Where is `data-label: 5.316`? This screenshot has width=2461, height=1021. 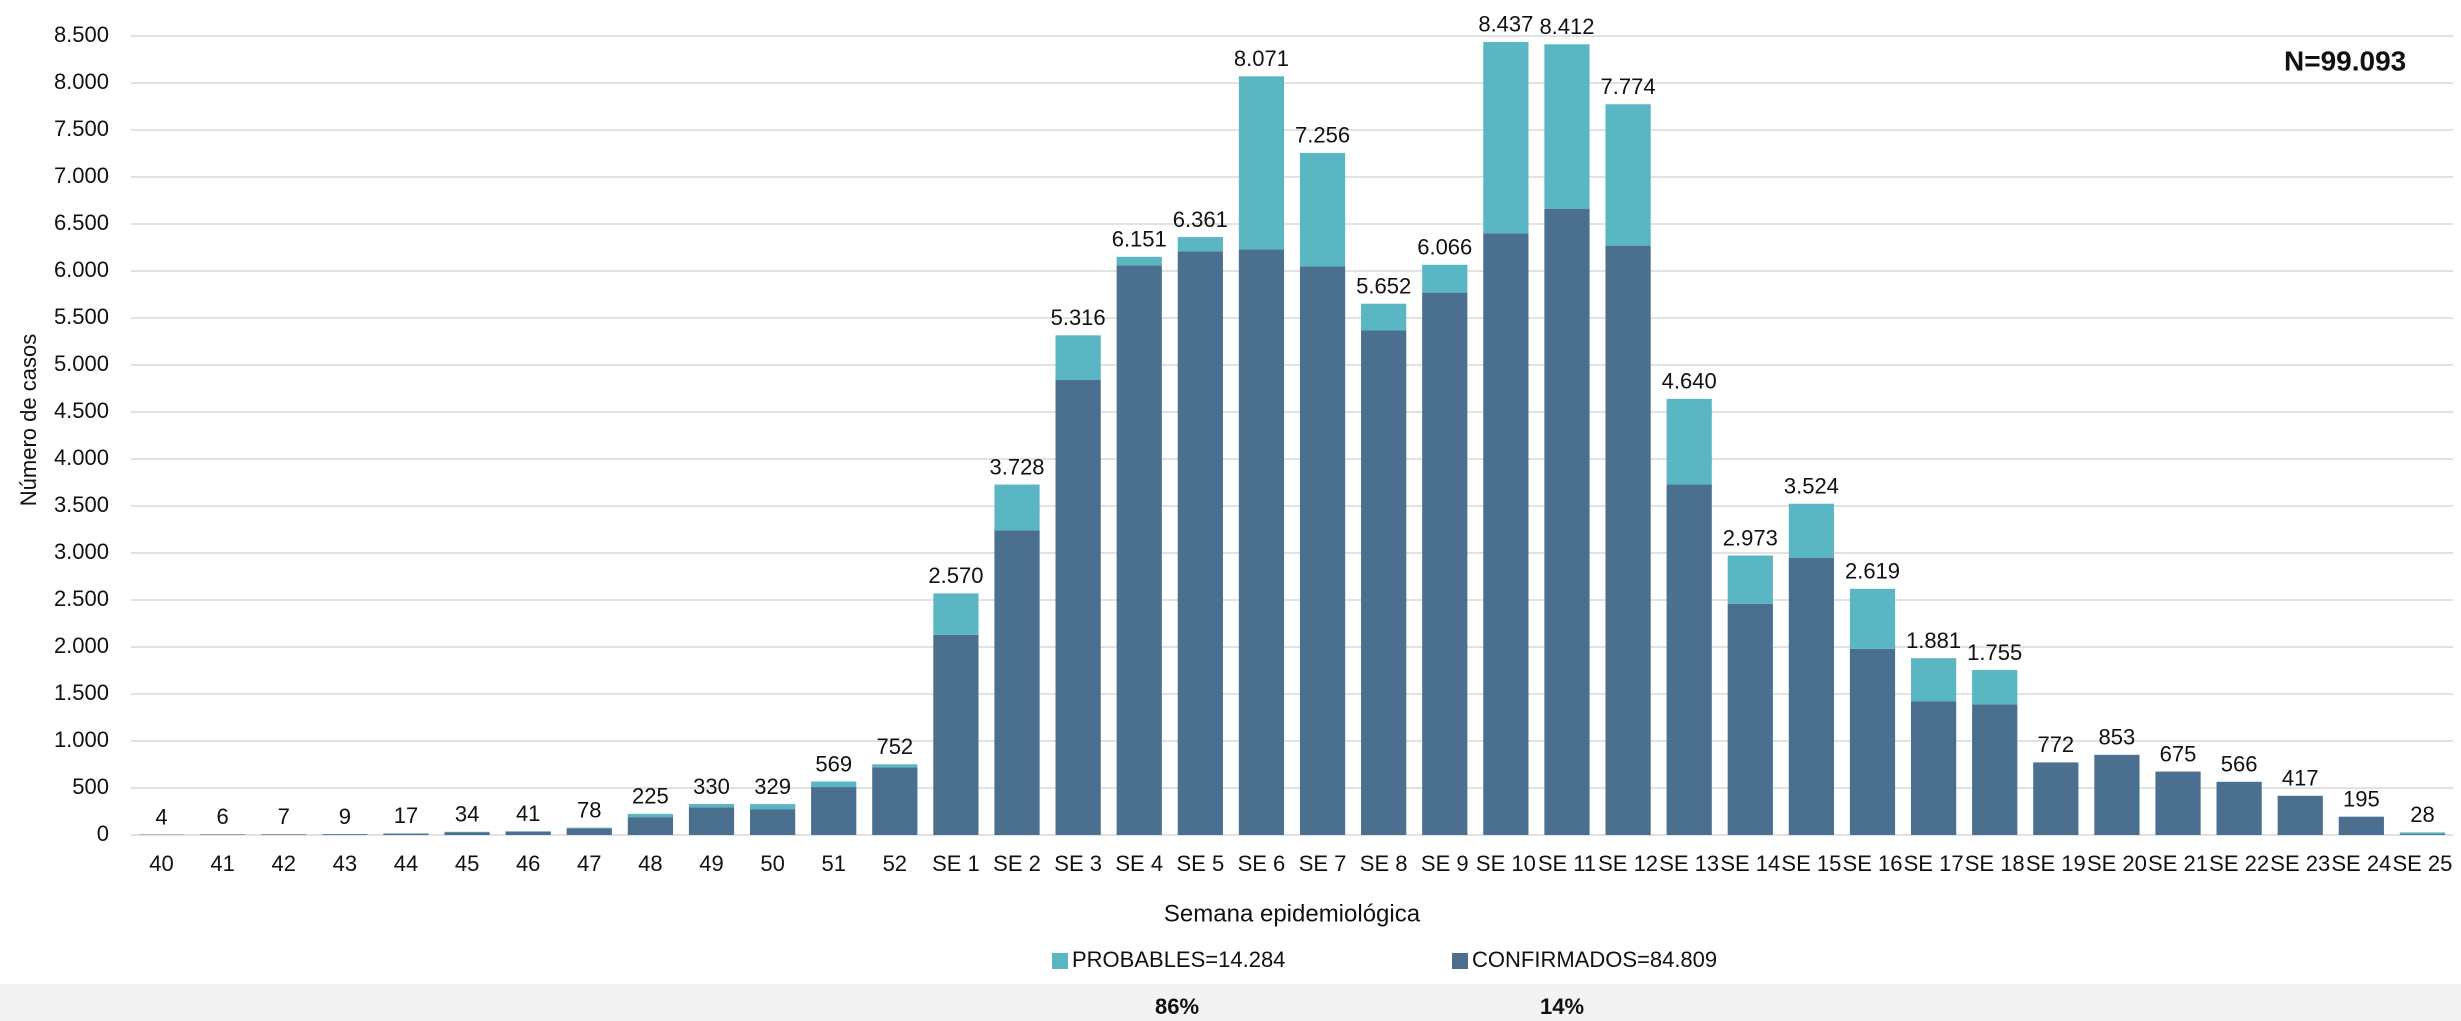
data-label: 5.316 is located at coordinates (1078, 317).